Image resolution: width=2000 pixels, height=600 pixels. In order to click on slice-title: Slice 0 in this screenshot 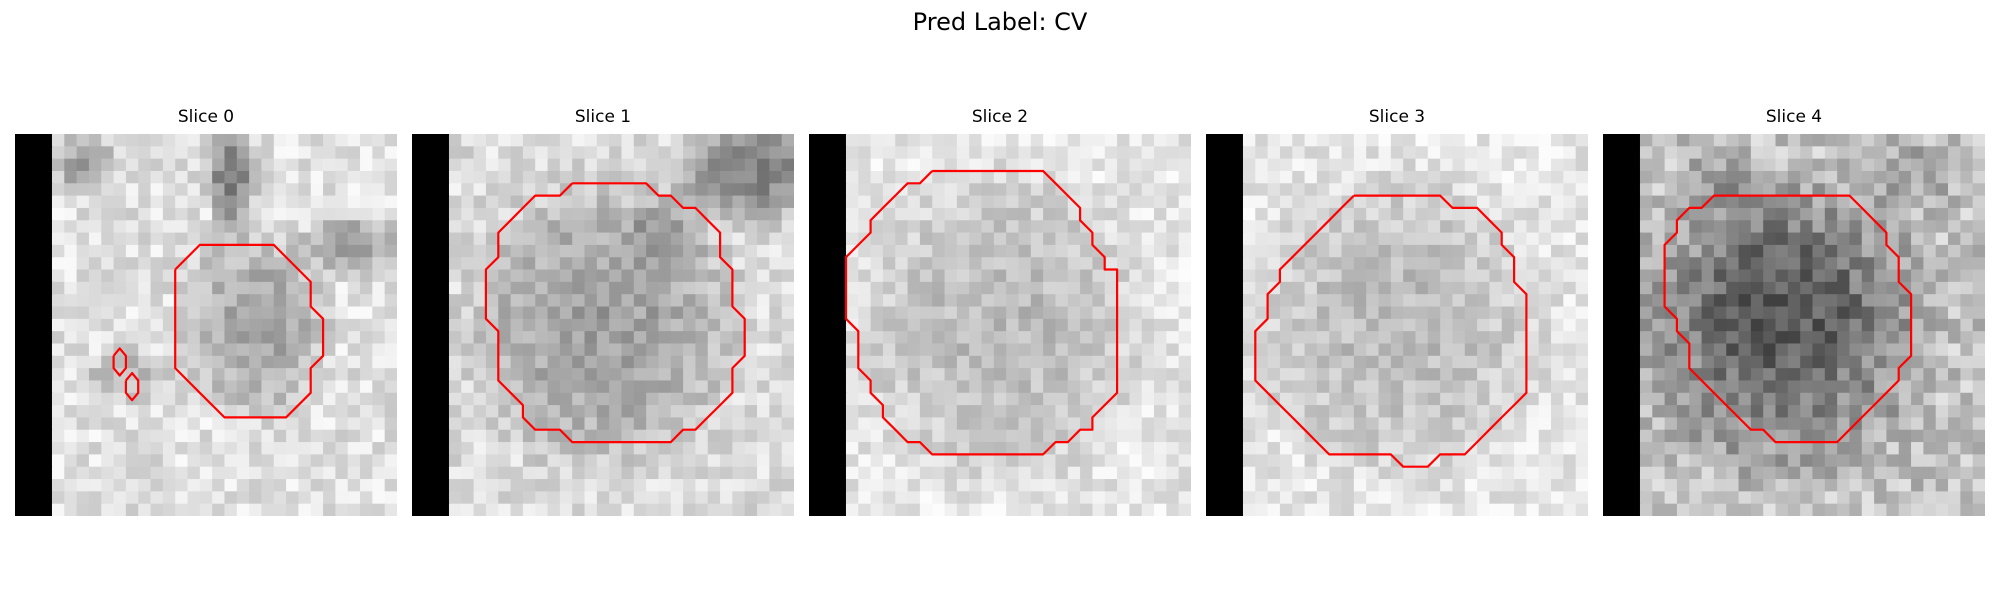, I will do `click(206, 117)`.